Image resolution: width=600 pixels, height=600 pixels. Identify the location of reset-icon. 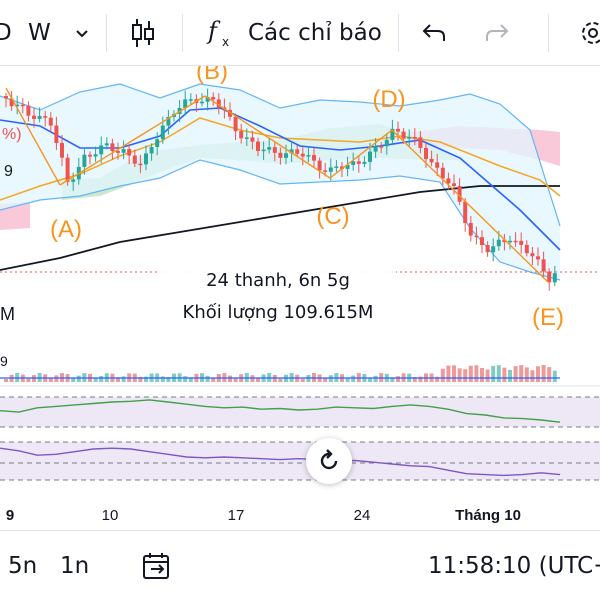
(329, 459).